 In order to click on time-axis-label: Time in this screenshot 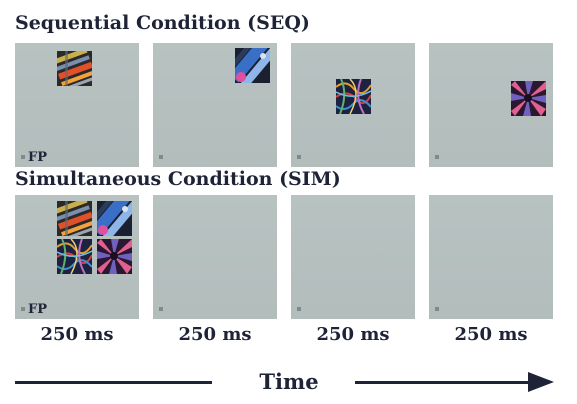, I will do `click(289, 381)`.